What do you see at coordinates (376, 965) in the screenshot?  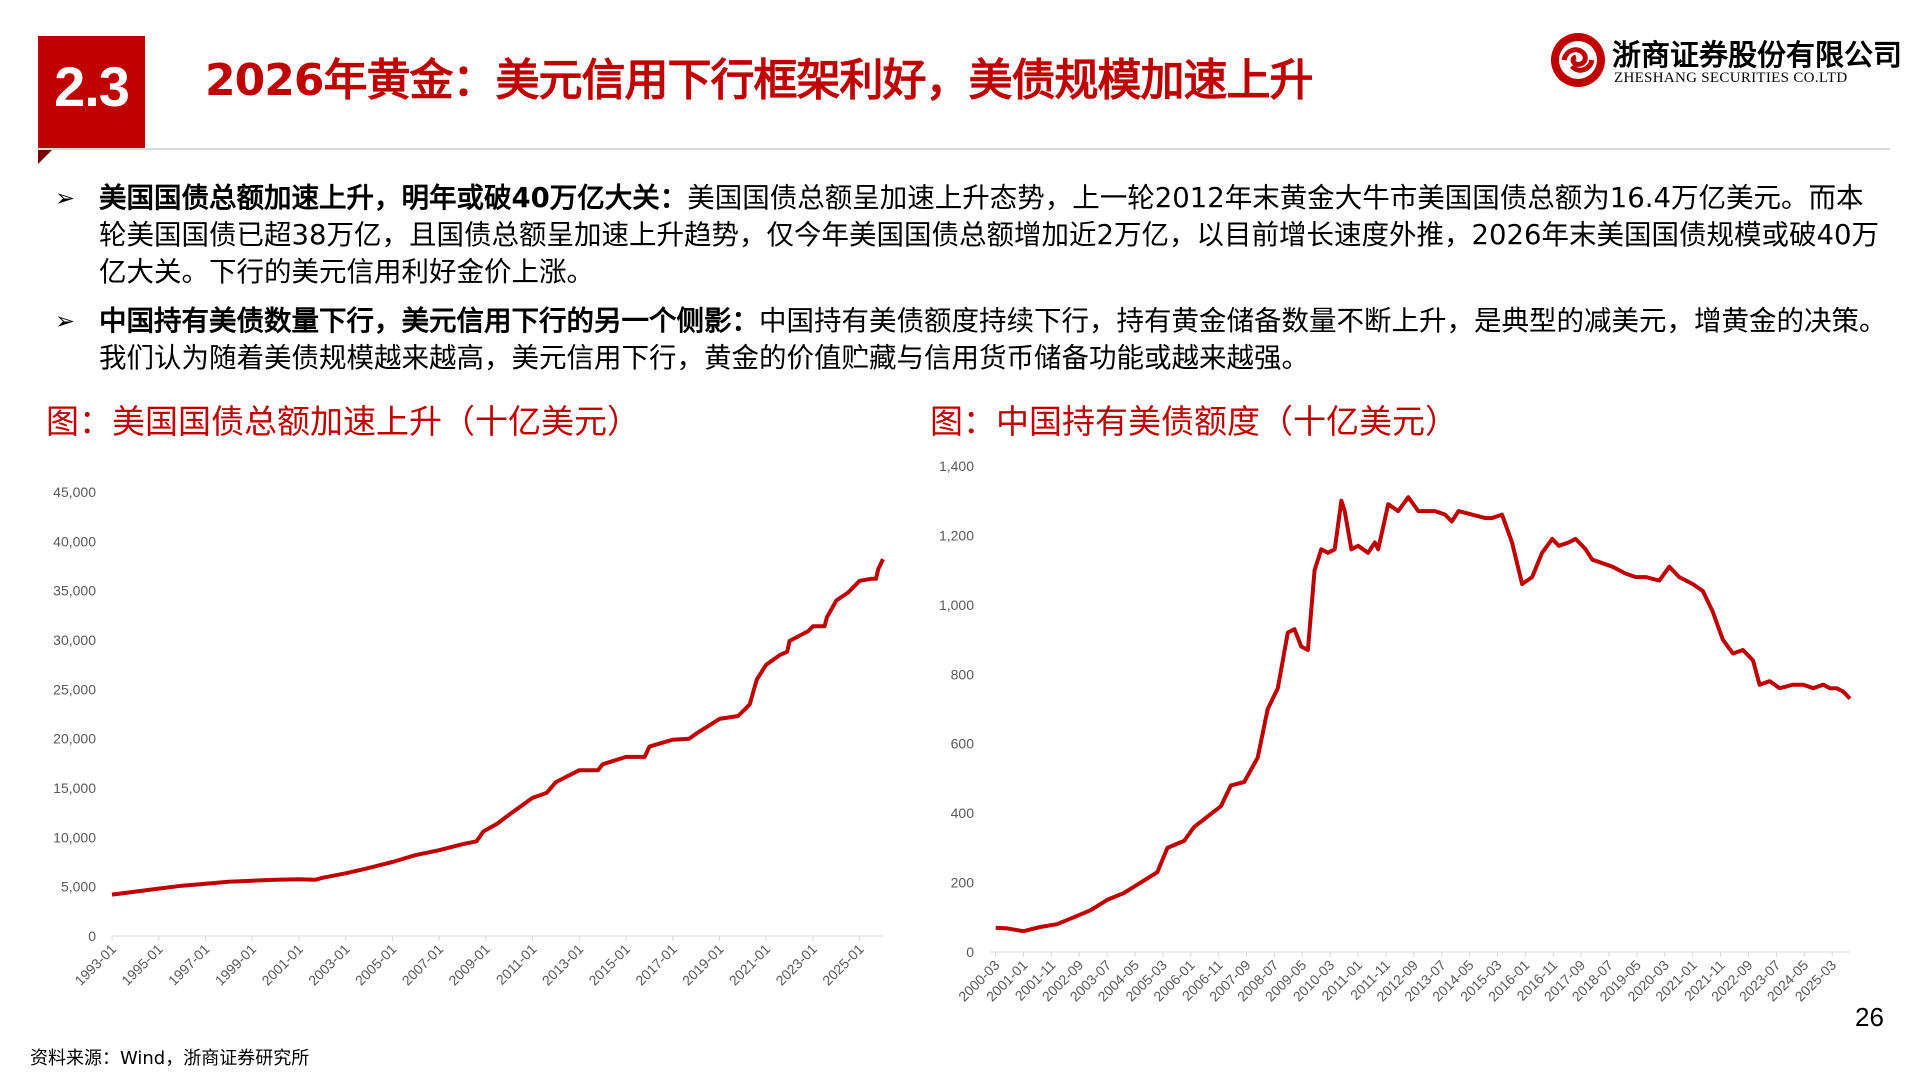 I see `x-tick-label: 2005-01` at bounding box center [376, 965].